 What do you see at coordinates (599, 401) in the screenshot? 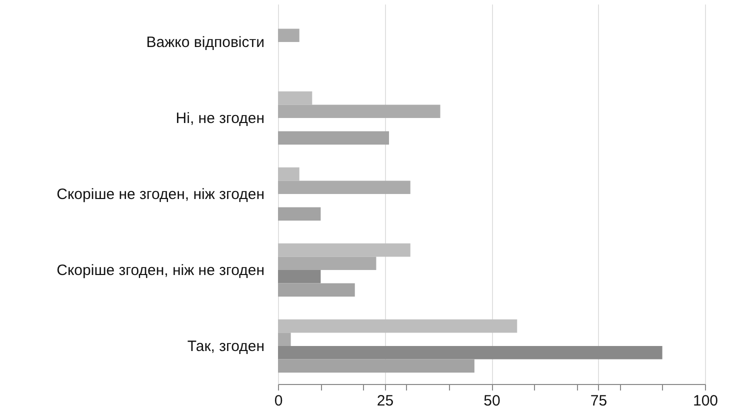
I see `x-tick-label: 75` at bounding box center [599, 401].